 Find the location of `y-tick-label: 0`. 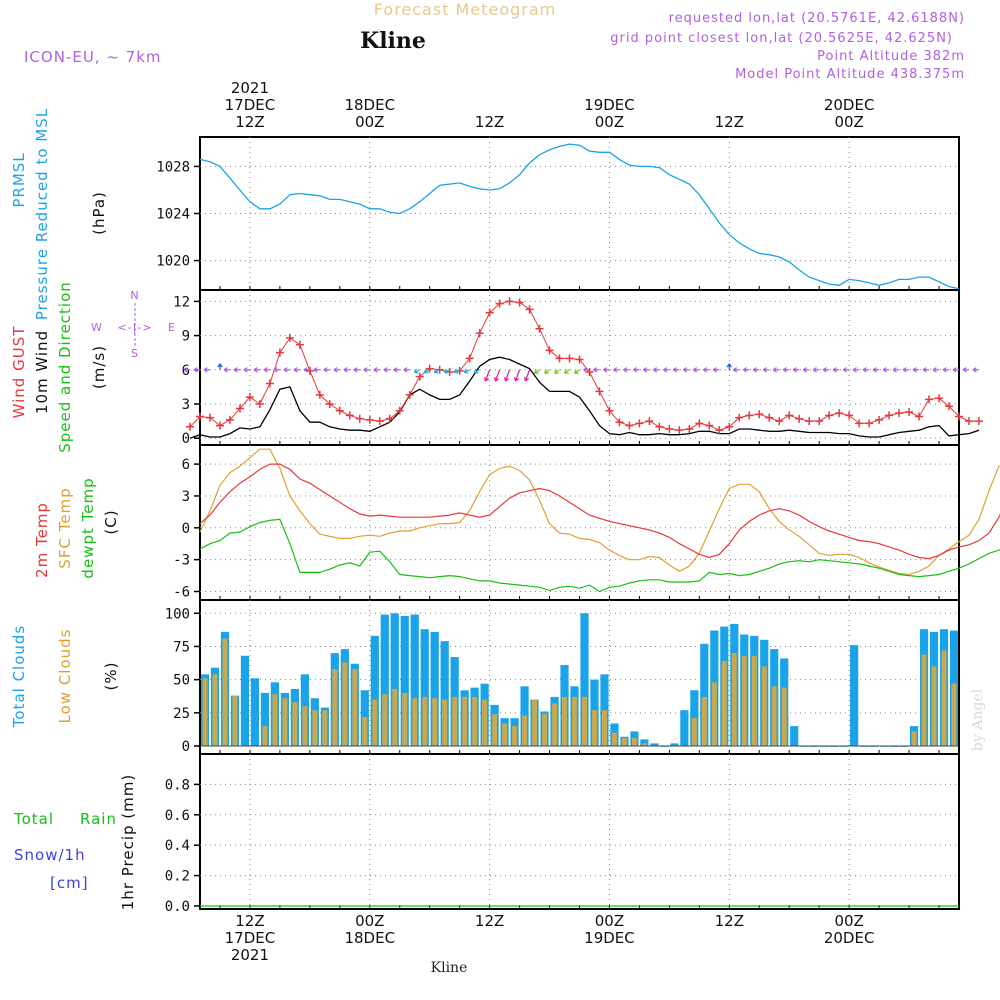

y-tick-label: 0 is located at coordinates (186, 747).